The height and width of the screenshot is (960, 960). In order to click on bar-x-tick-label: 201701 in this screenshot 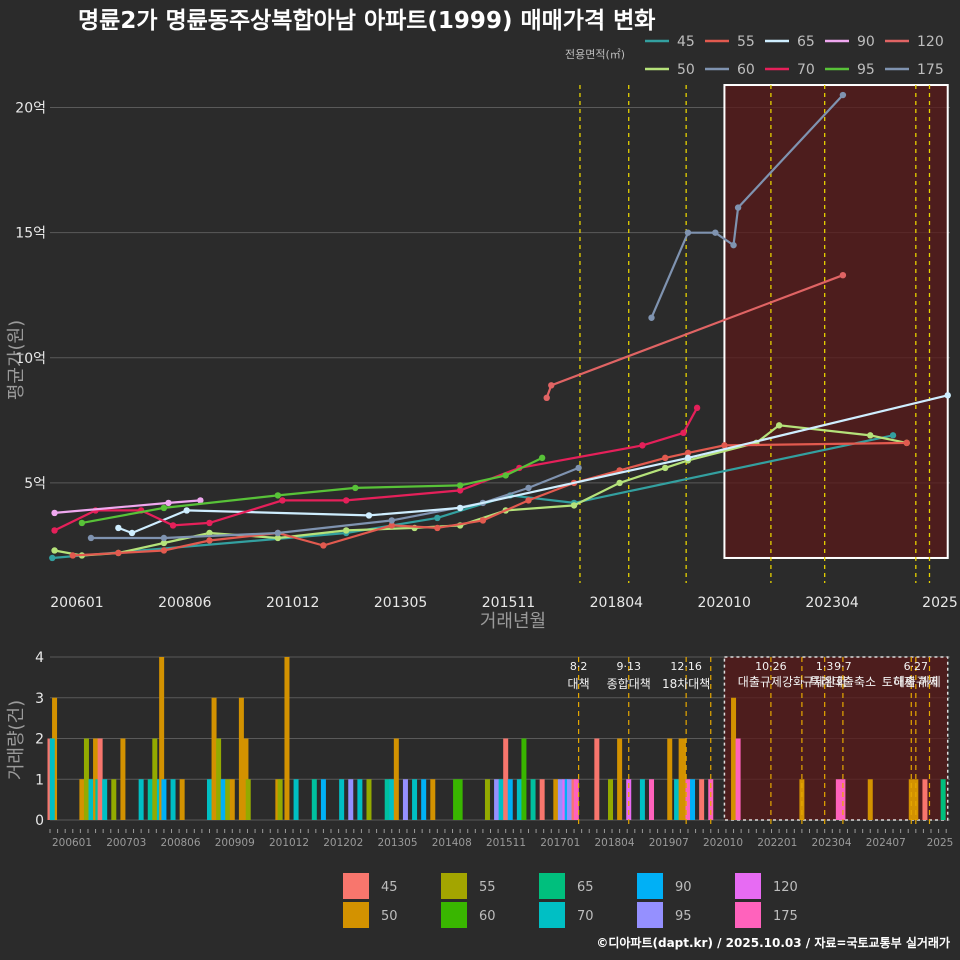, I will do `click(560, 843)`.